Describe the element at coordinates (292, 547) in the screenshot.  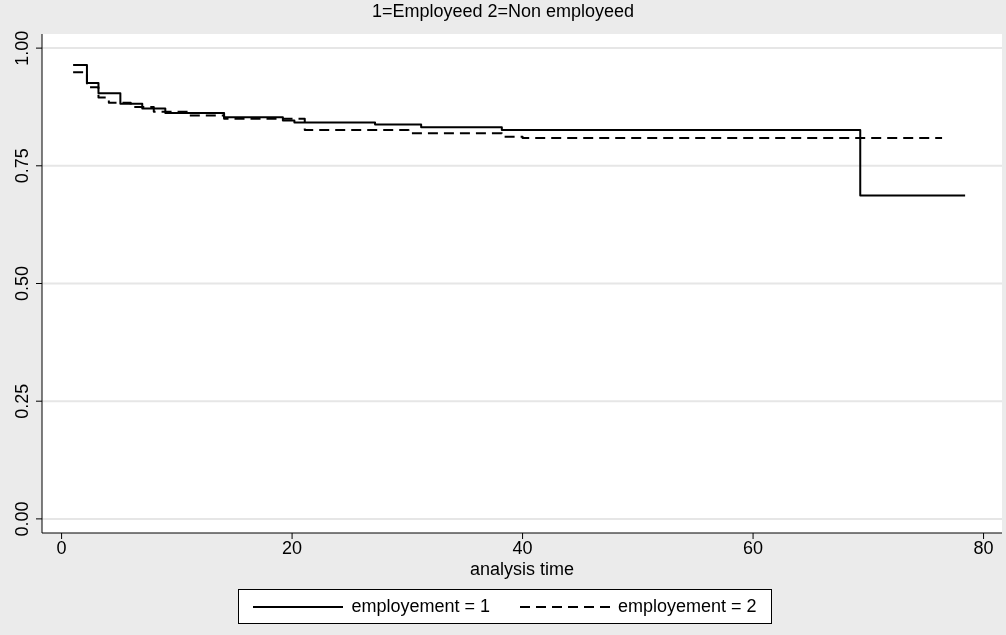
I see `x-tick-label: 20` at that location.